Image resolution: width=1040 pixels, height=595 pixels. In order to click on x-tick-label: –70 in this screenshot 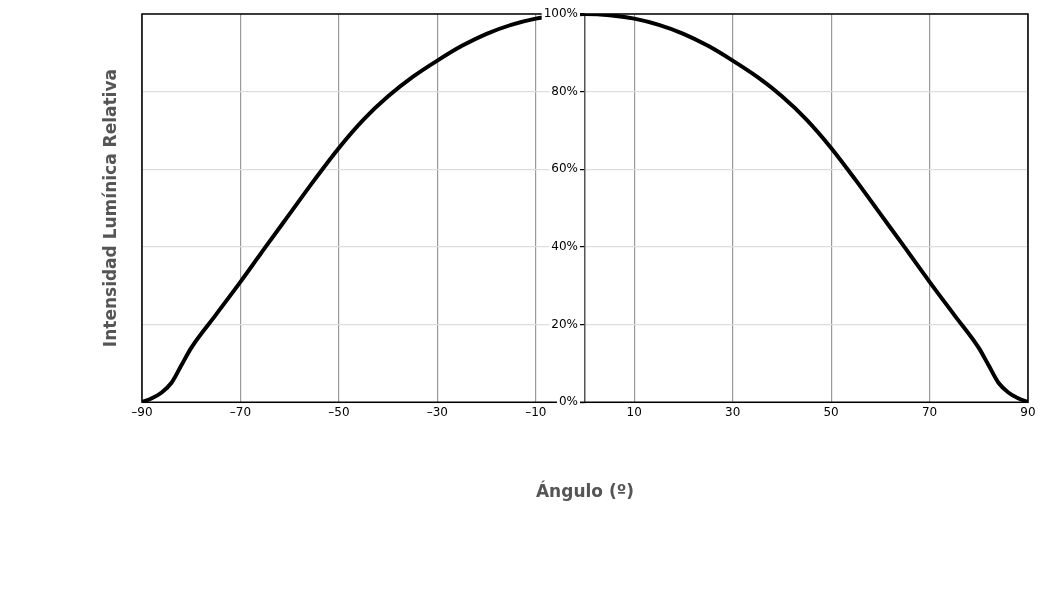, I will do `click(240, 411)`.